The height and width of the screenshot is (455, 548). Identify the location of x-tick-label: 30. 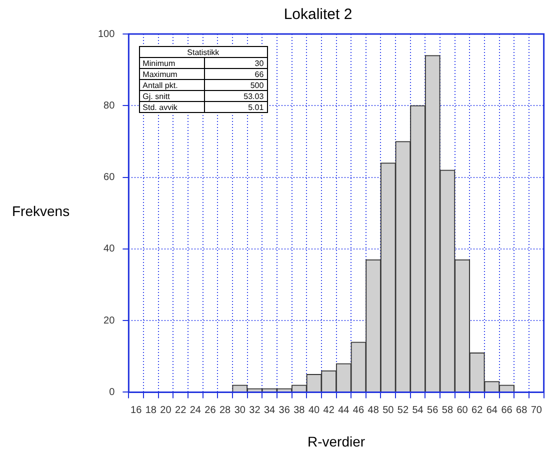
(240, 410).